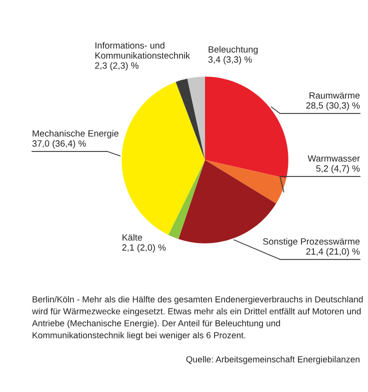 The image size is (368, 392). Describe the element at coordinates (144, 248) in the screenshot. I see `data-label: 2,1 (2,0) %` at that location.